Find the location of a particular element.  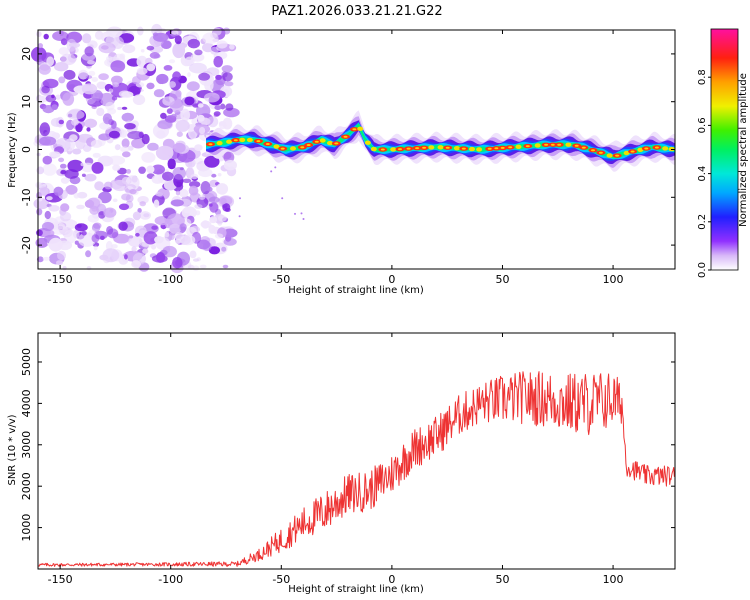

snr-x-tick-label: -50 is located at coordinates (281, 579).